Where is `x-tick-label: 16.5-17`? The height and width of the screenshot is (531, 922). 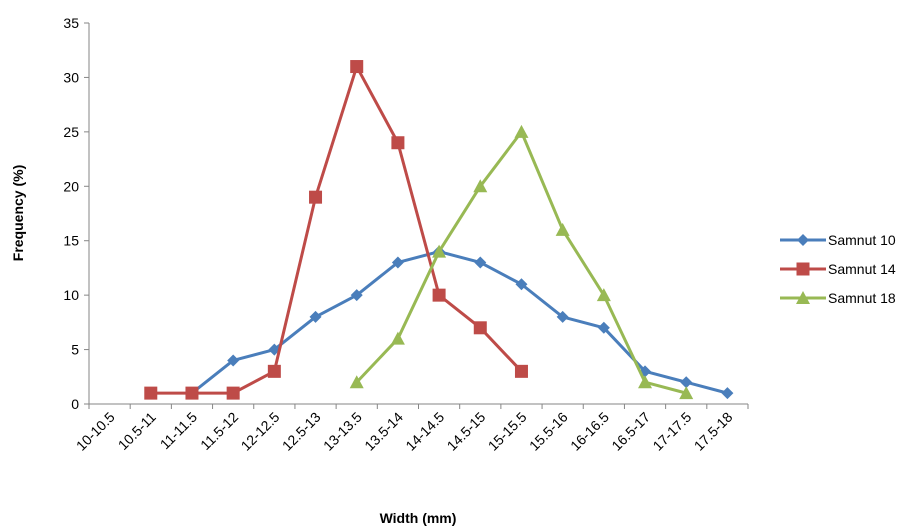
x-tick-label: 16.5-17 is located at coordinates (630, 431).